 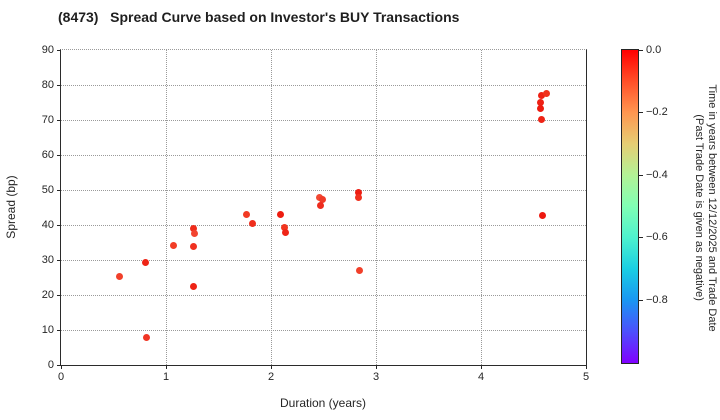 I want to click on x-axis-label: Duration (years), so click(x=323, y=403).